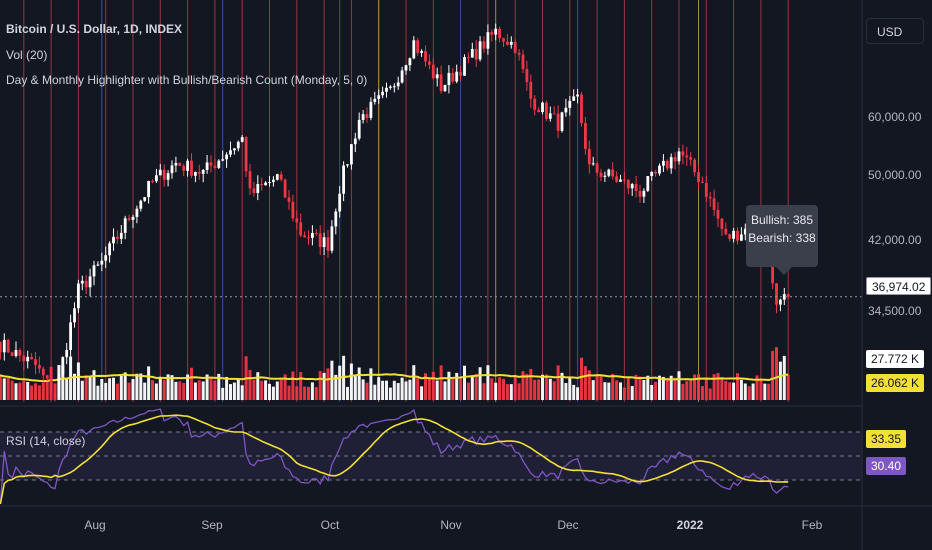  What do you see at coordinates (46, 441) in the screenshot?
I see `rsi-indicator-label: RSI (14, close)` at bounding box center [46, 441].